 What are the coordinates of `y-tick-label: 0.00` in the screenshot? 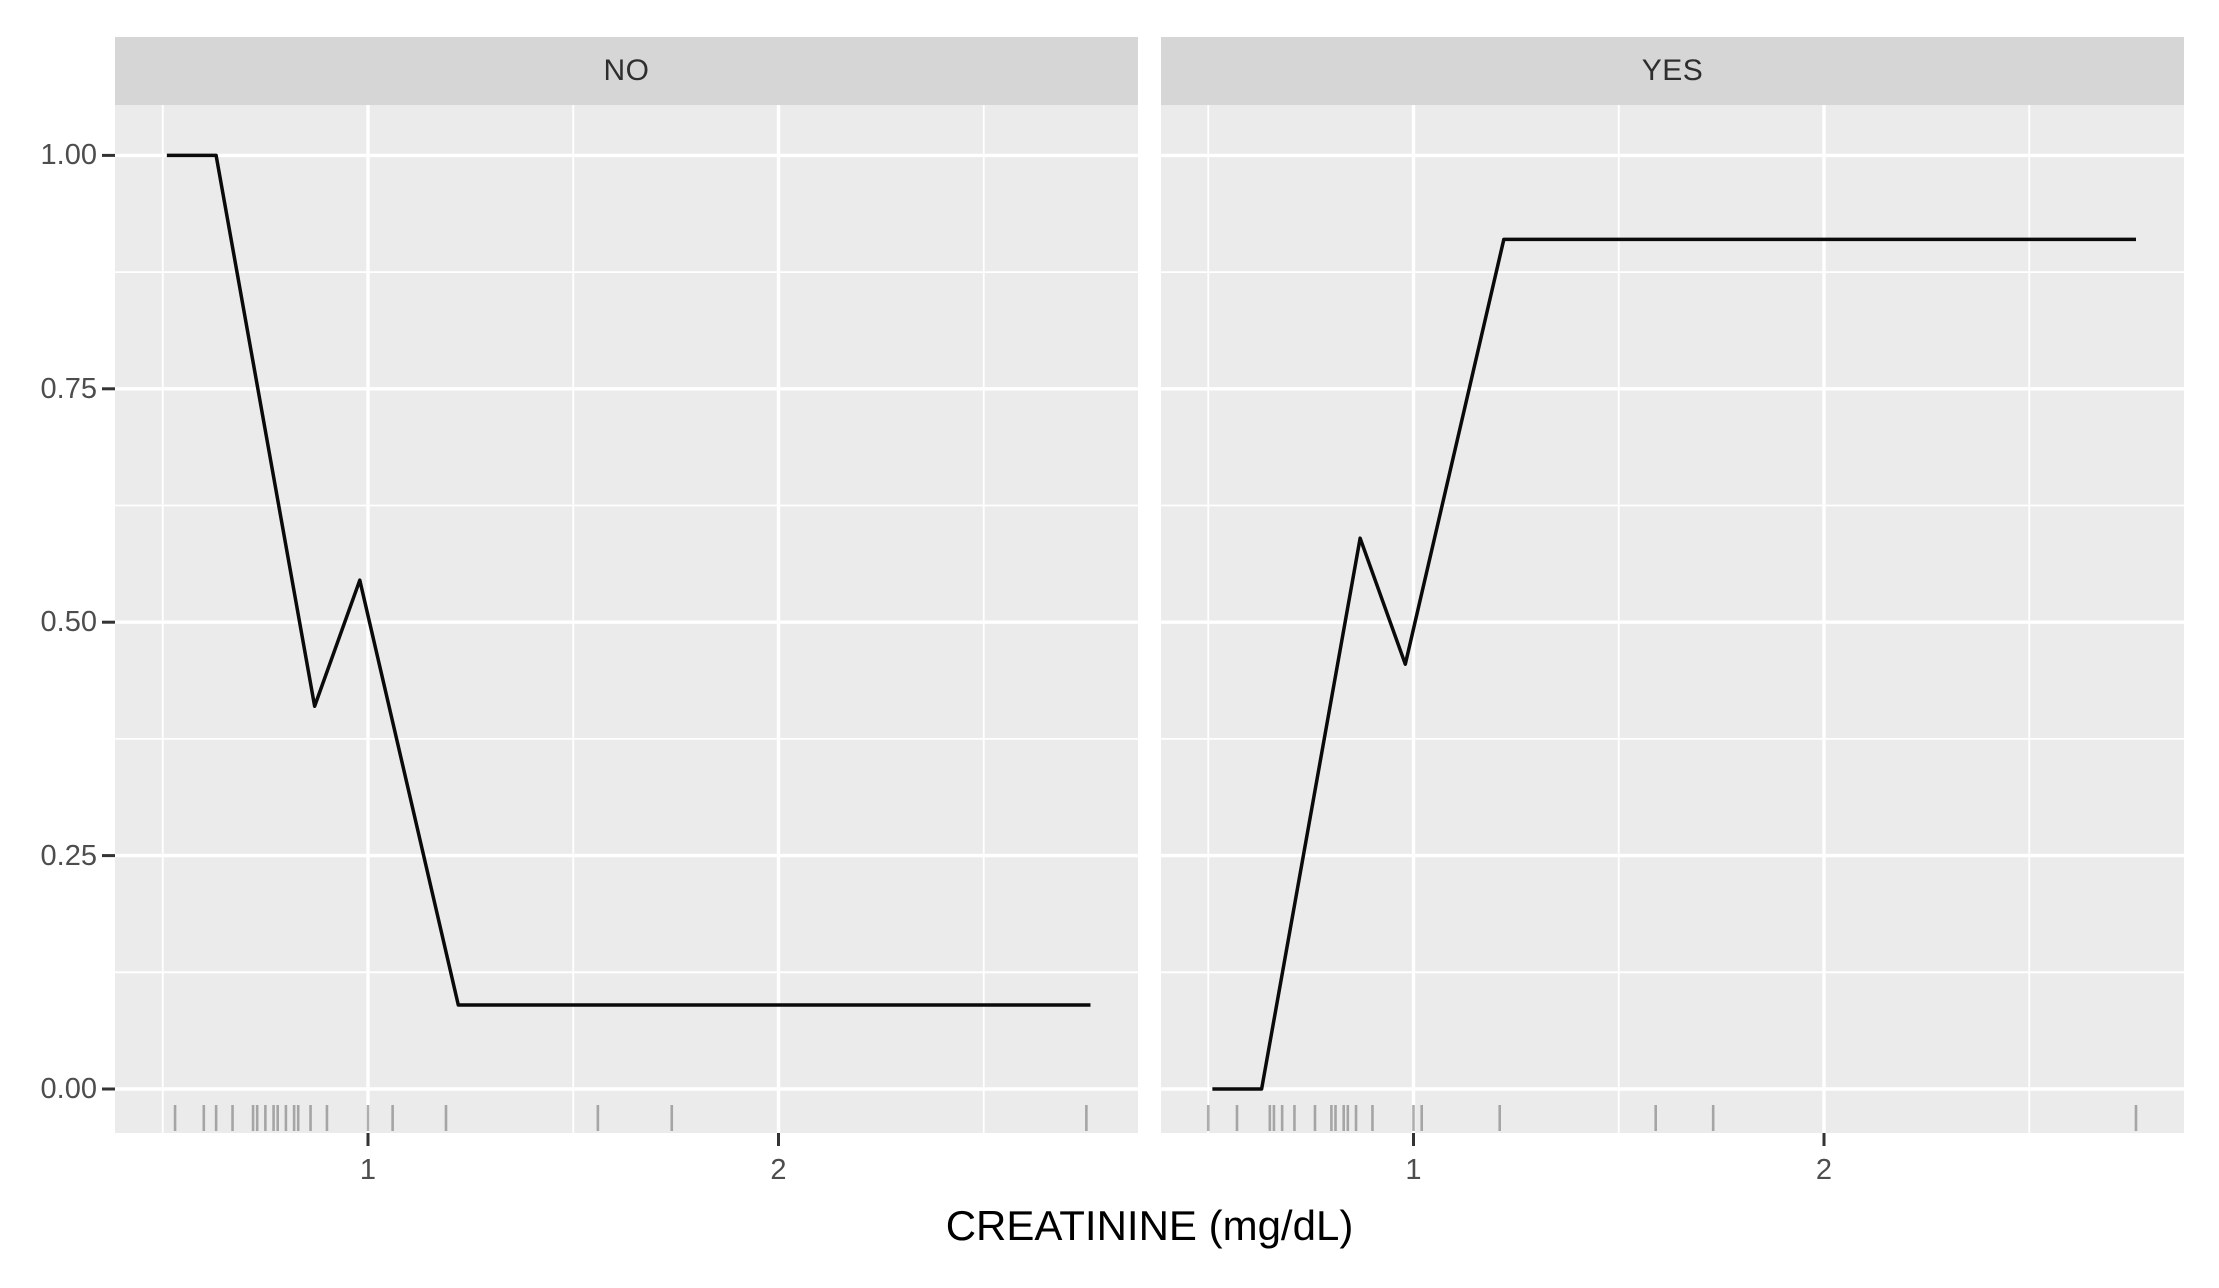 It's located at (68, 1089).